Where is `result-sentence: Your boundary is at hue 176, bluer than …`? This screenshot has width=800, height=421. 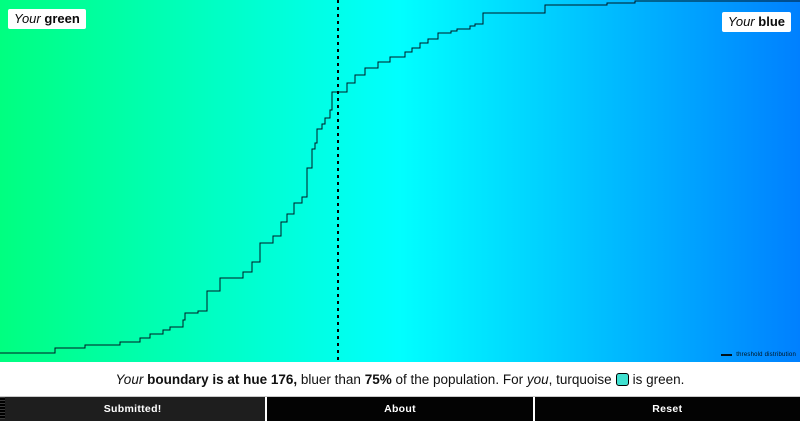 result-sentence: Your boundary is at hue 176, bluer than … is located at coordinates (400, 379).